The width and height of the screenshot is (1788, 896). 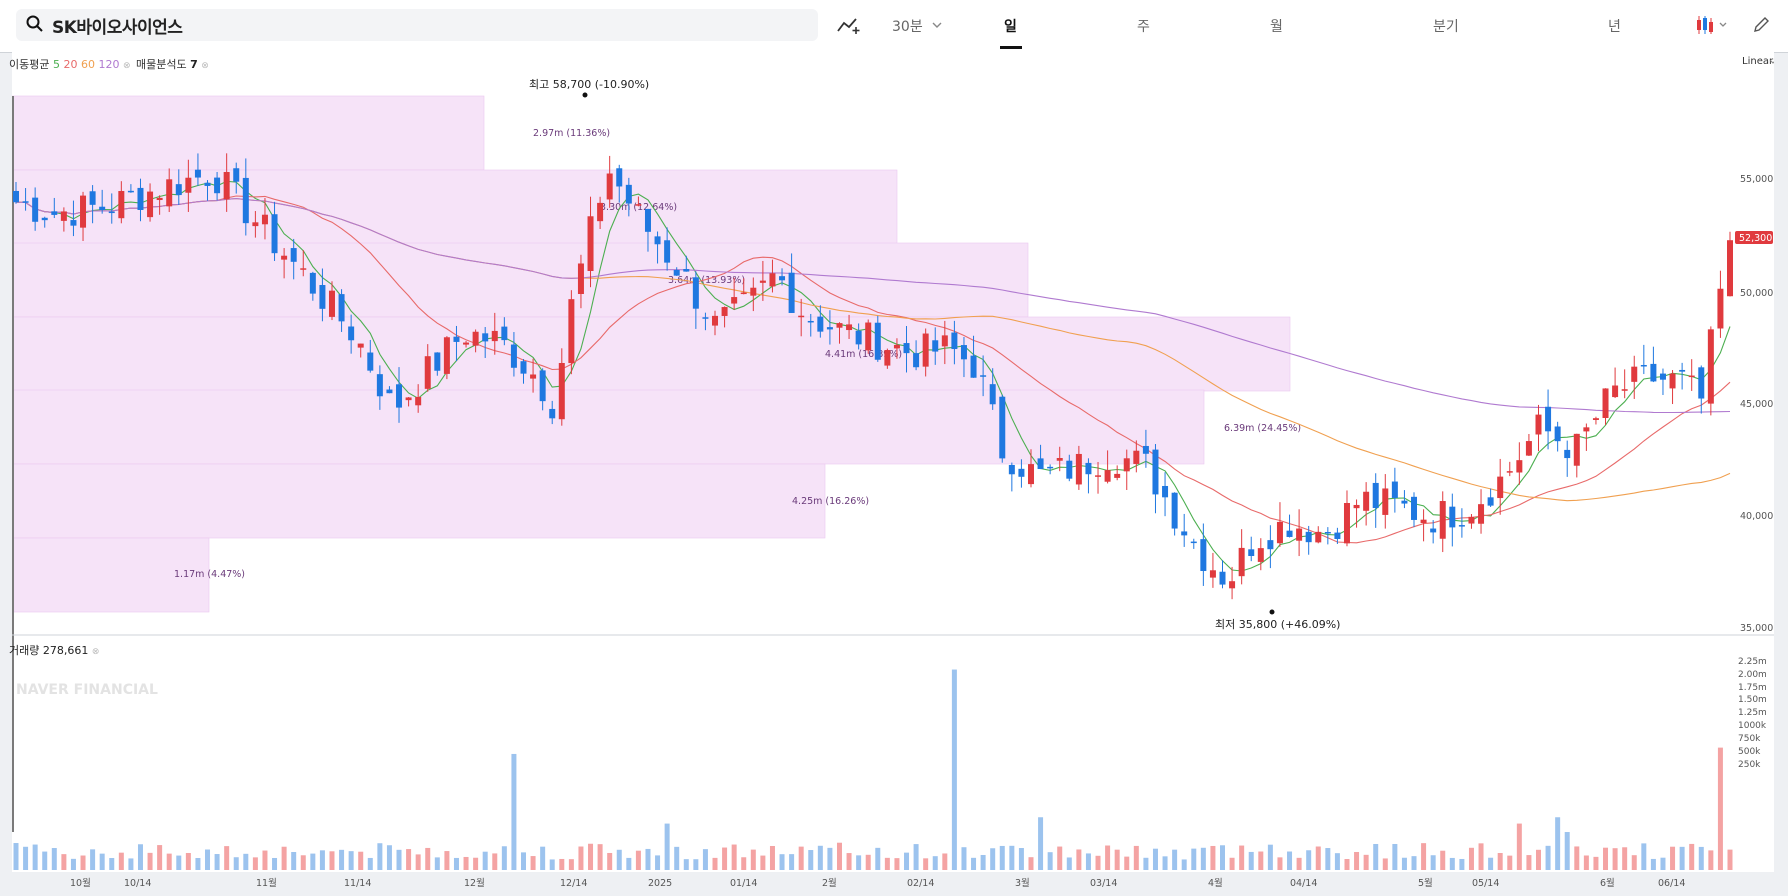 I want to click on volume-tick: 1.50m, so click(x=1752, y=700).